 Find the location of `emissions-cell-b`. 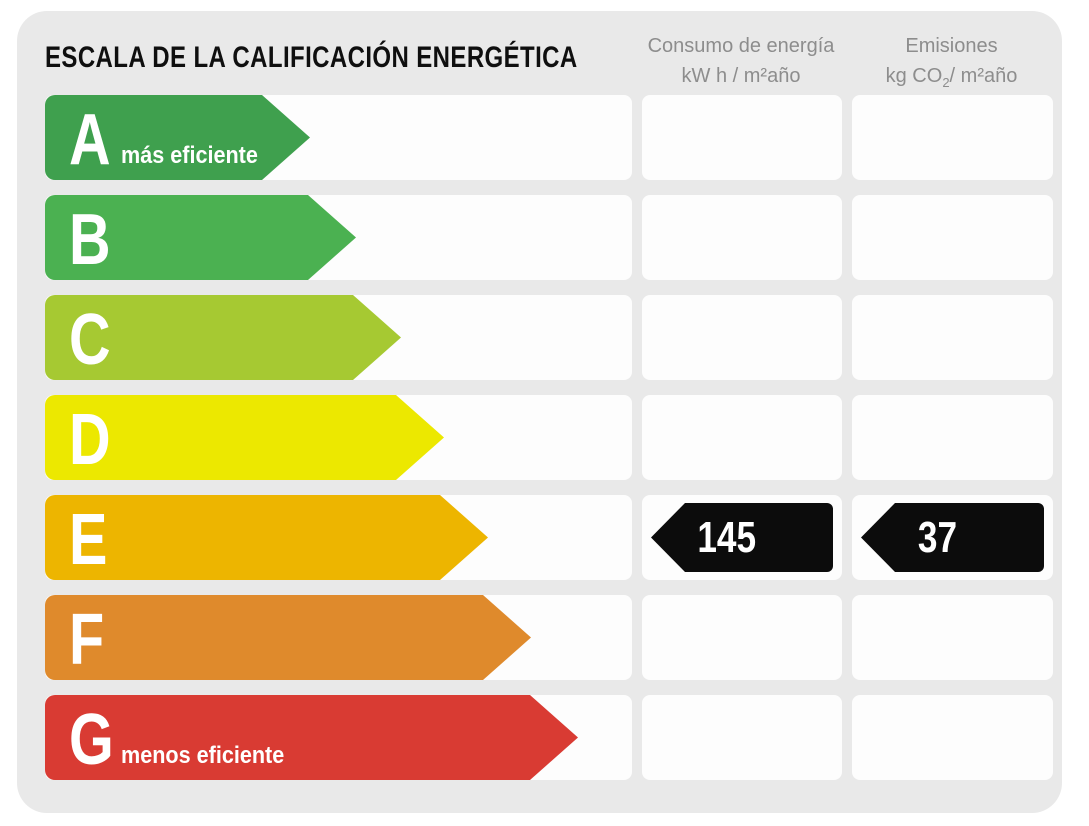

emissions-cell-b is located at coordinates (952, 237).